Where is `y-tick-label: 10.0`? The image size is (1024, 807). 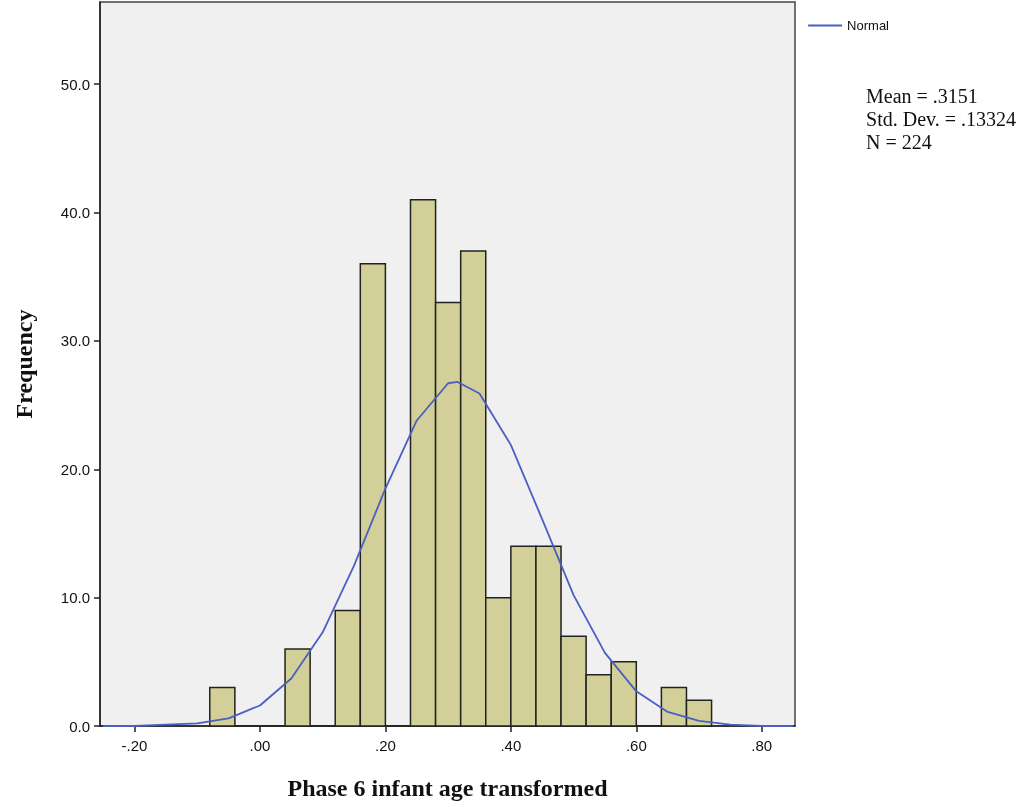
y-tick-label: 10.0 is located at coordinates (75, 598).